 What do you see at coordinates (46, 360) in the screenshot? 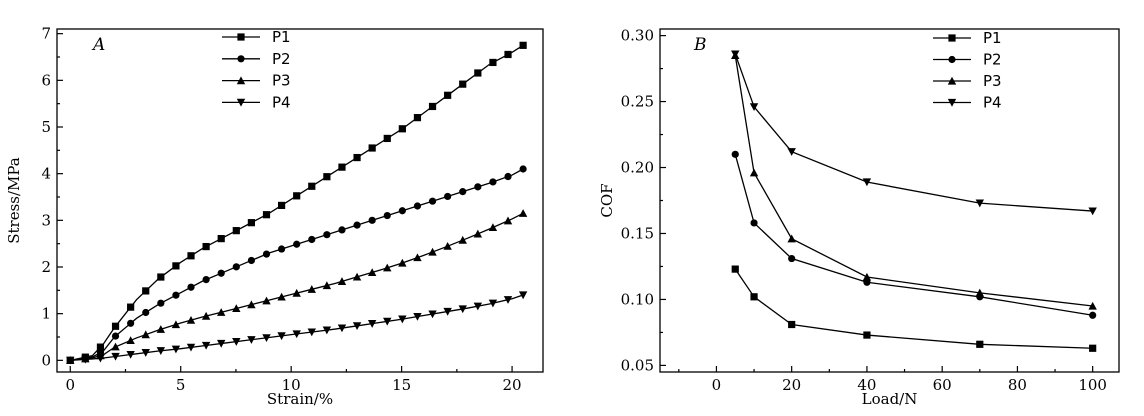
I see `y-tick-label: 0` at bounding box center [46, 360].